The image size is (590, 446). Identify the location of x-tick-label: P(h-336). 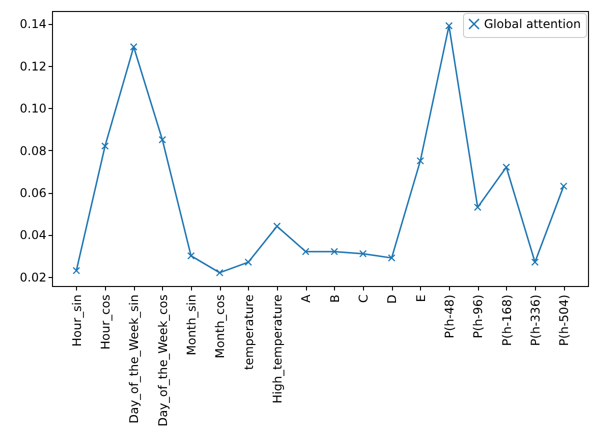
(535, 320).